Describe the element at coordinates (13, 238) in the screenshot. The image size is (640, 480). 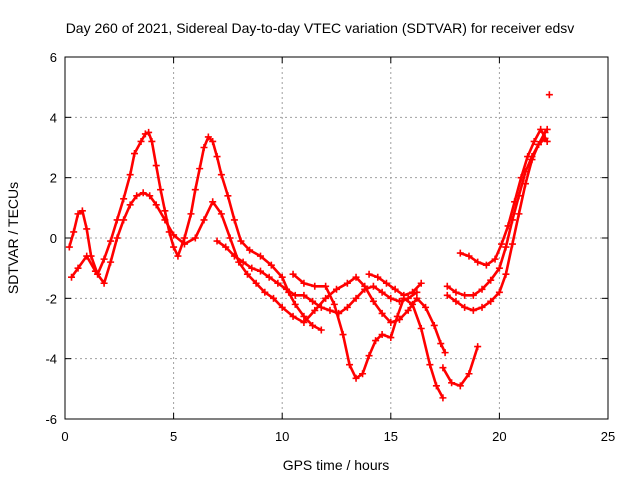
I see `y-axis-label: SDTVAR / TECUs` at that location.